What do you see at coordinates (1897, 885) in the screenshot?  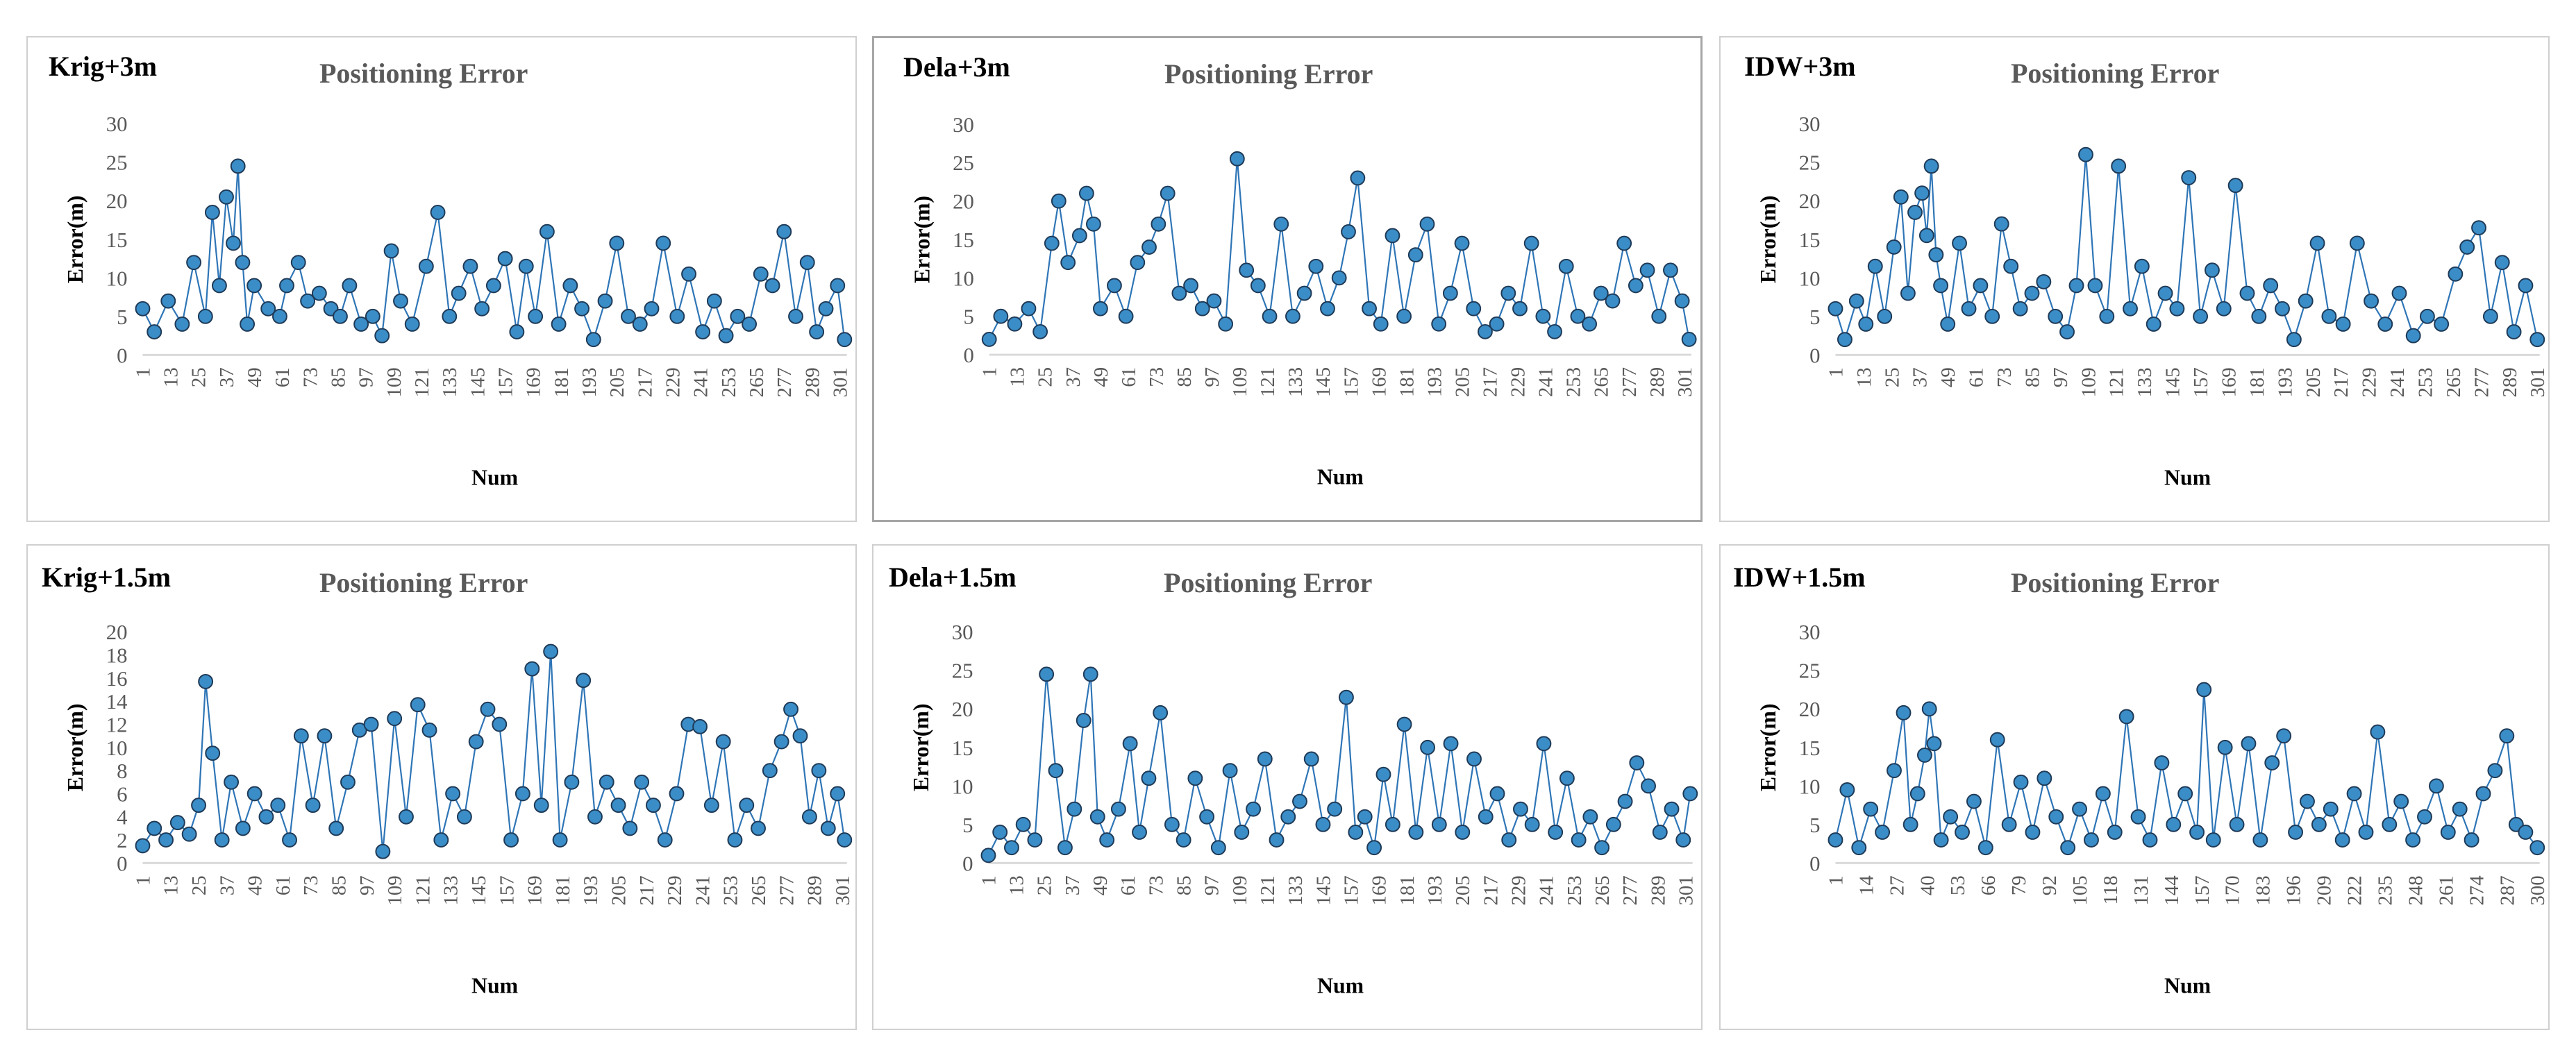 I see `x-tick-label: 27` at bounding box center [1897, 885].